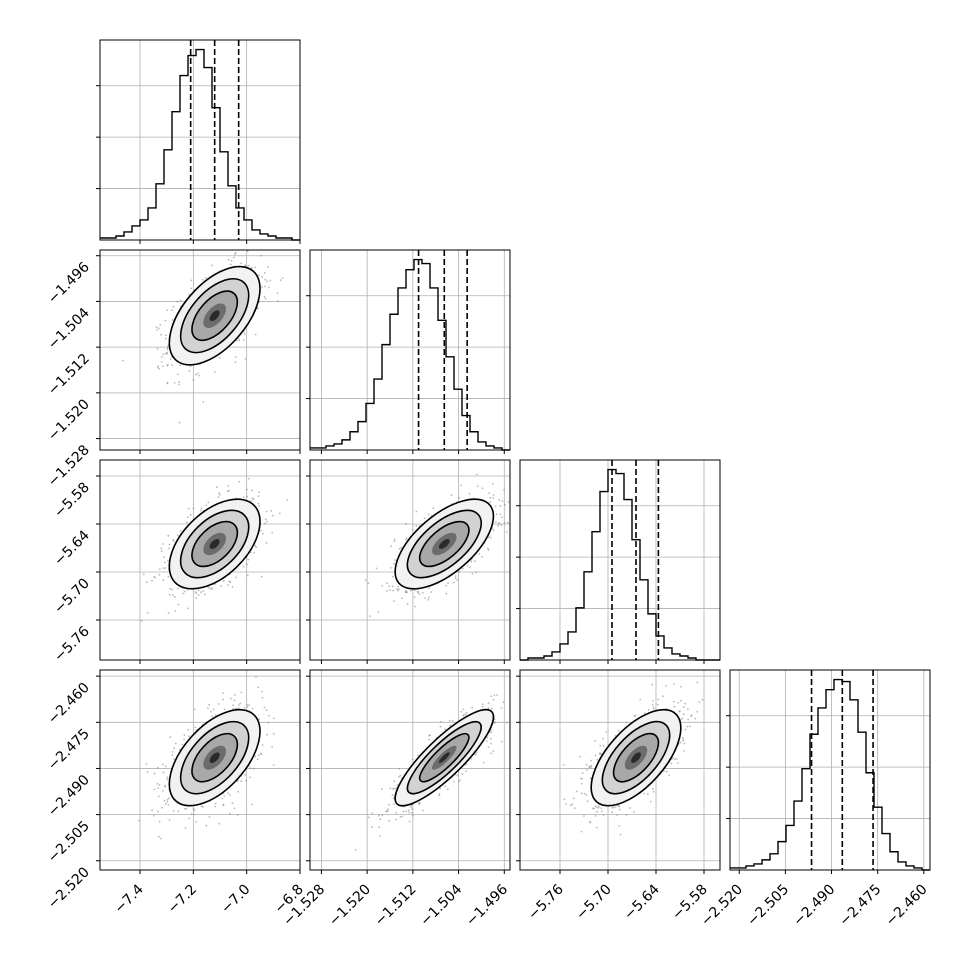 Image resolution: width=970 pixels, height=970 pixels. Describe the element at coordinates (907, 906) in the screenshot. I see `x-tick-label-3-4: −2.460` at that location.